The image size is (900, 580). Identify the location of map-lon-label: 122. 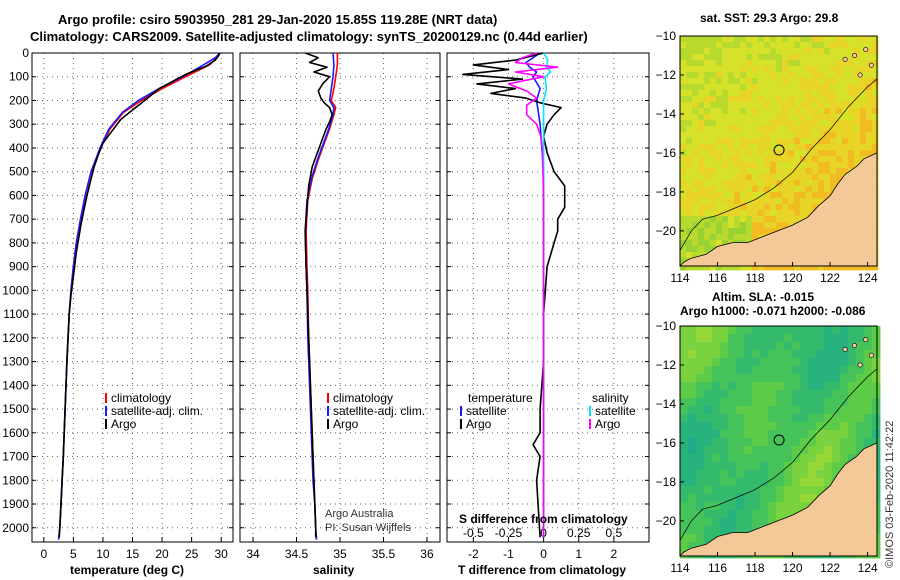
(830, 568).